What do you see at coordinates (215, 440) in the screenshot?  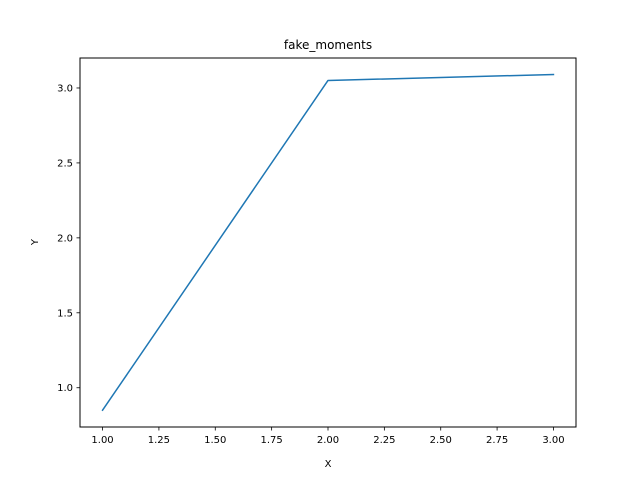 I see `x-tick-label: 1.50` at bounding box center [215, 440].